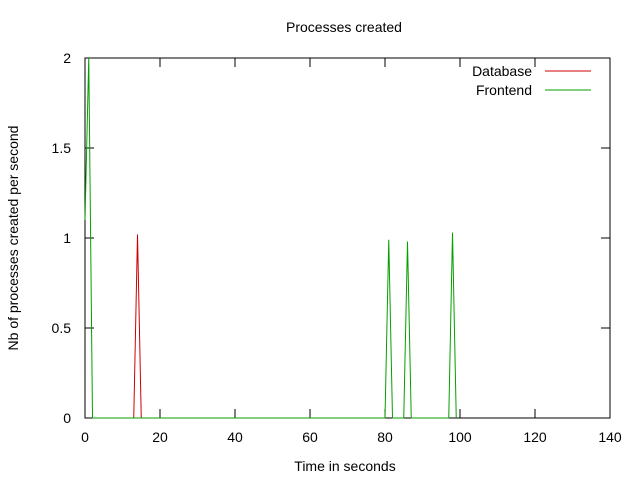  What do you see at coordinates (62, 148) in the screenshot?
I see `y-tick-label: 1.5` at bounding box center [62, 148].